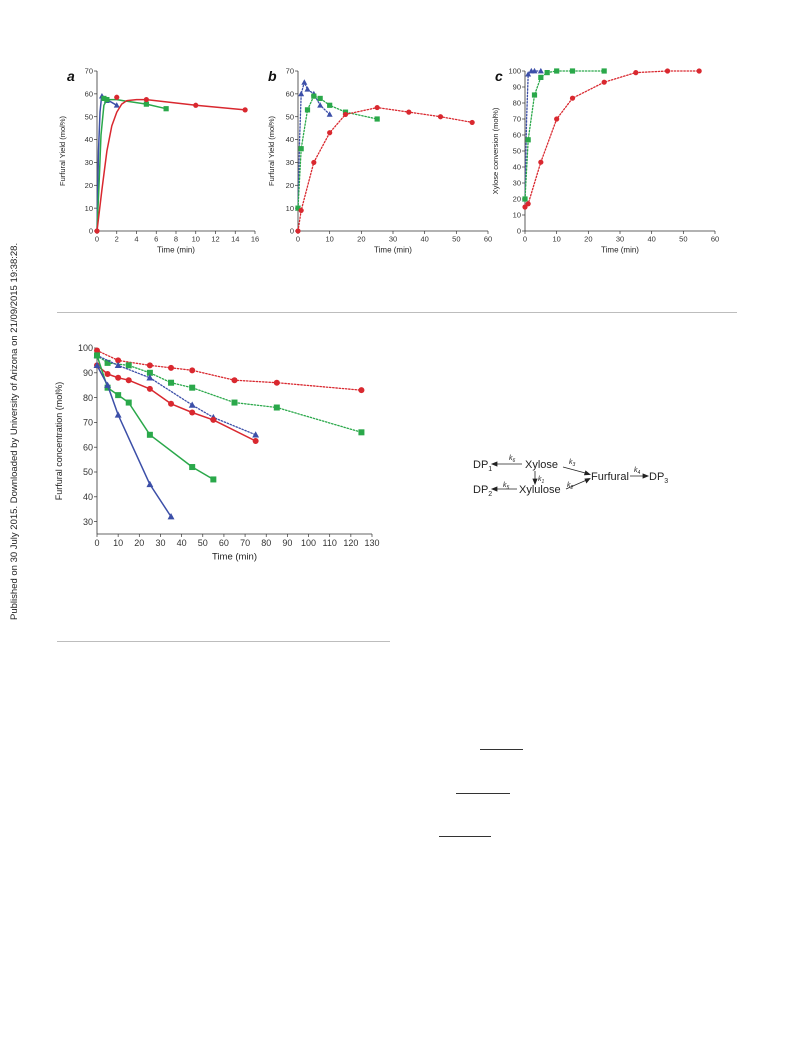 The height and width of the screenshot is (1039, 793). Describe the element at coordinates (85, 348) in the screenshot. I see `y-tick-label: 100` at that location.